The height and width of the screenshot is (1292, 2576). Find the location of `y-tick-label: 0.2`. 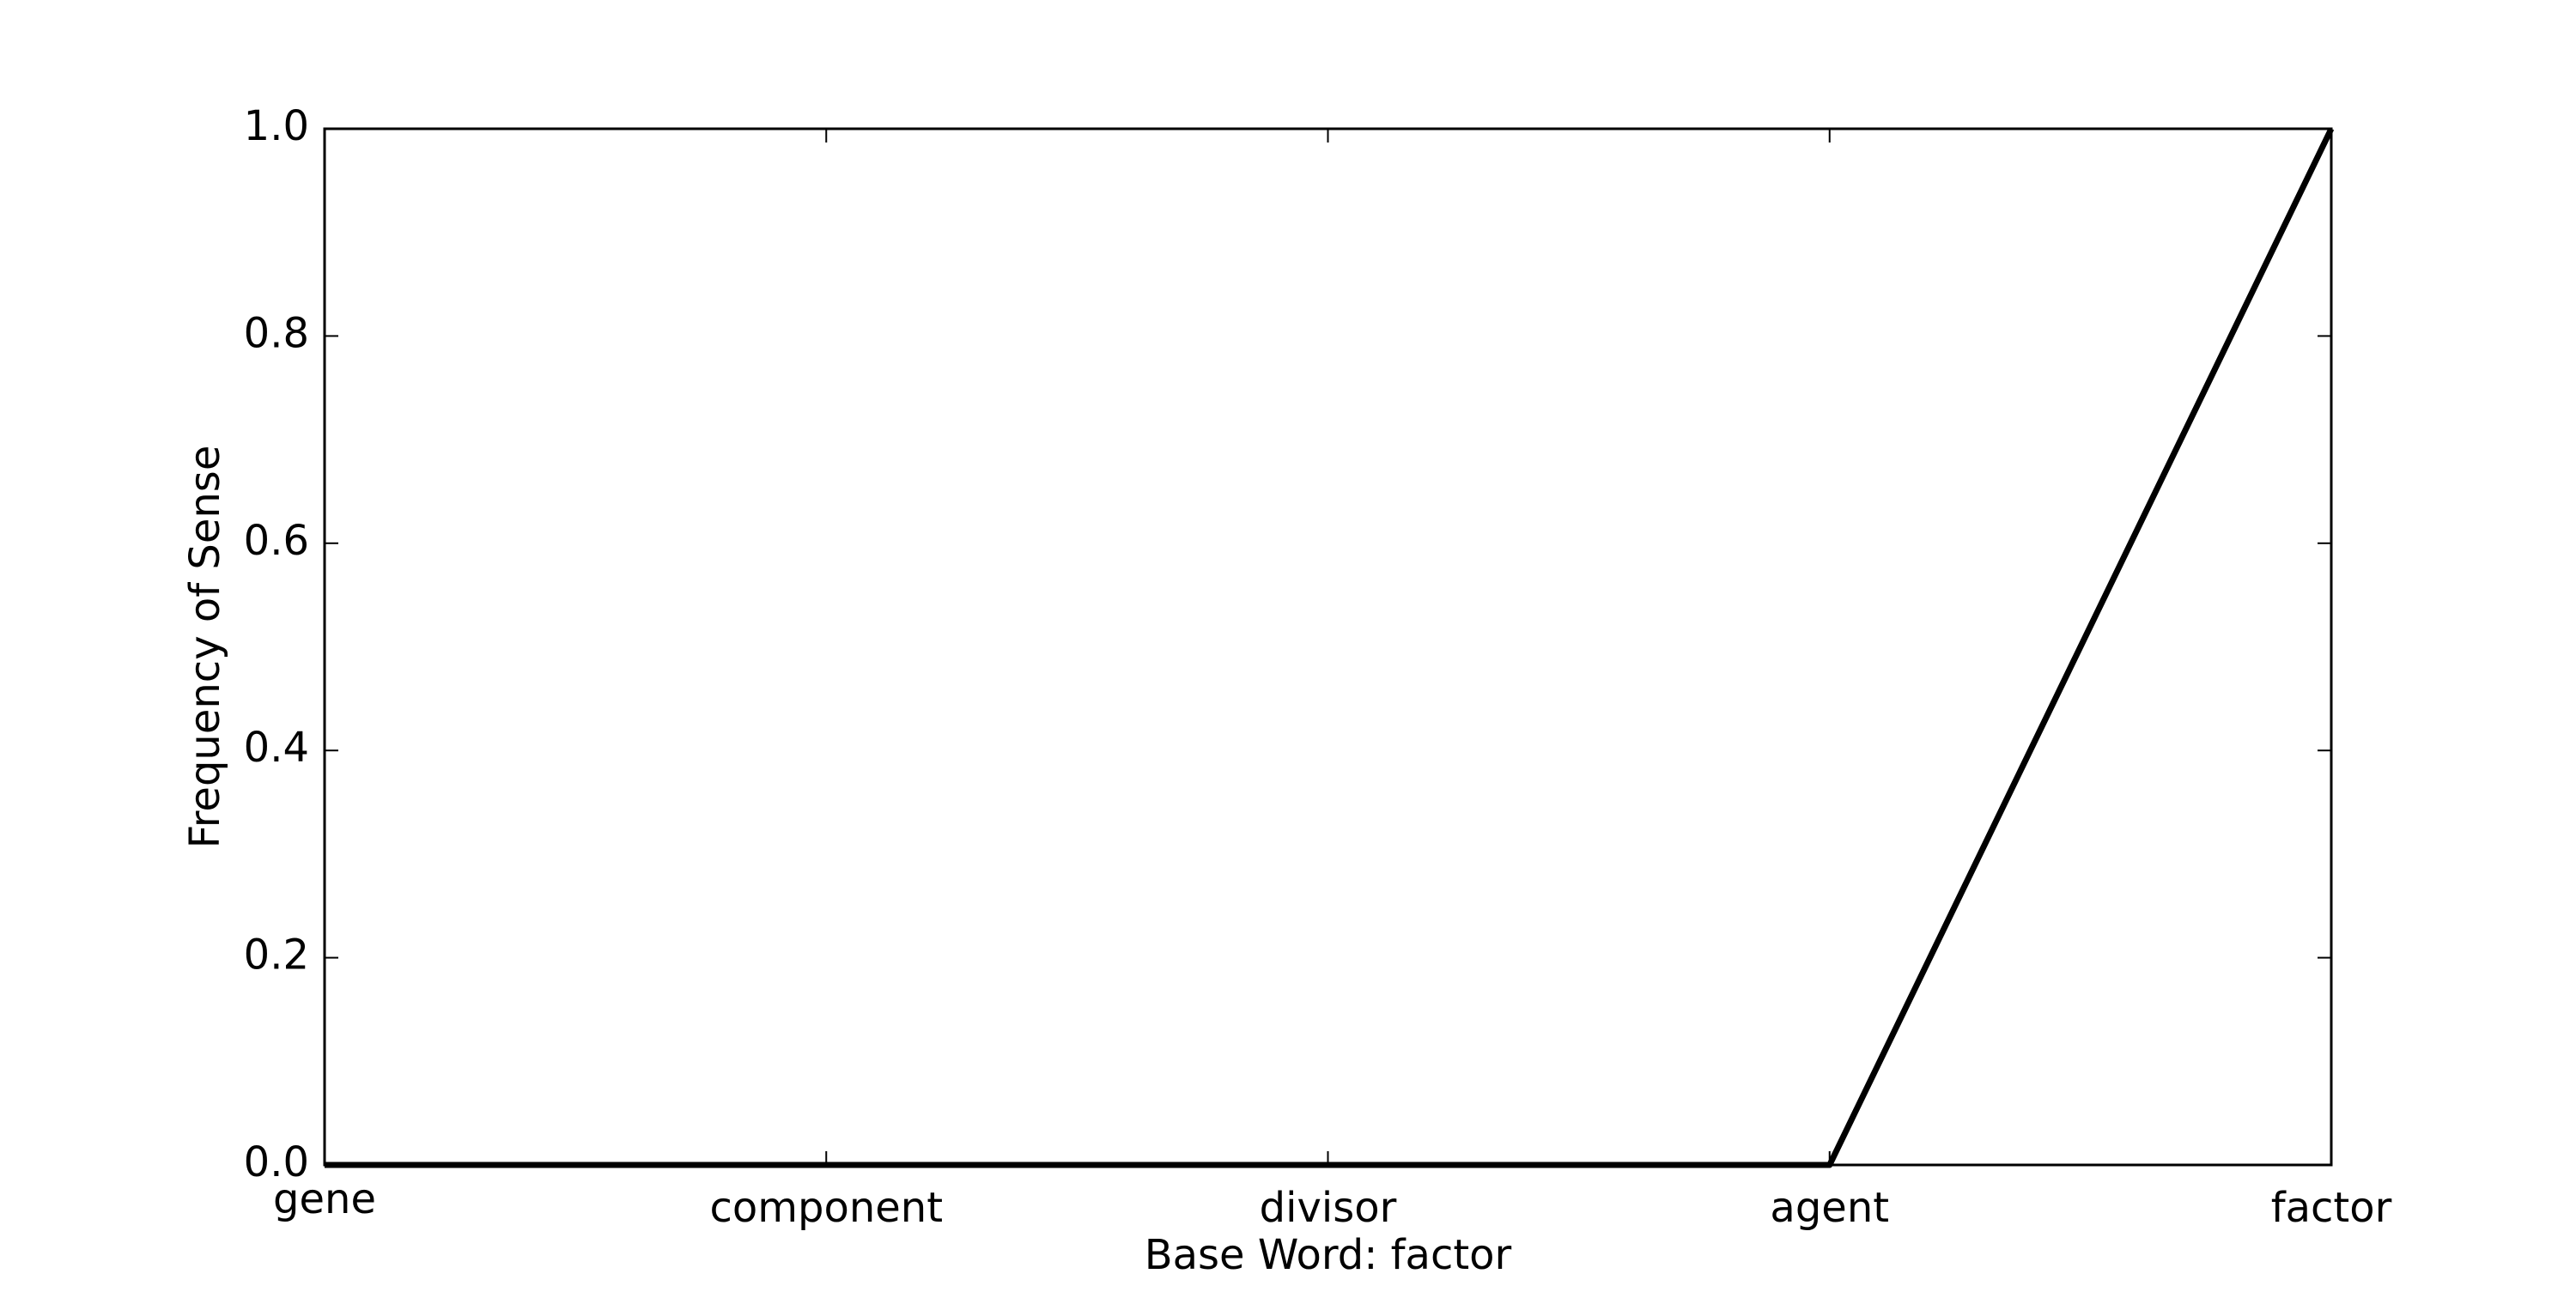

y-tick-label: 0.2 is located at coordinates (276, 955).